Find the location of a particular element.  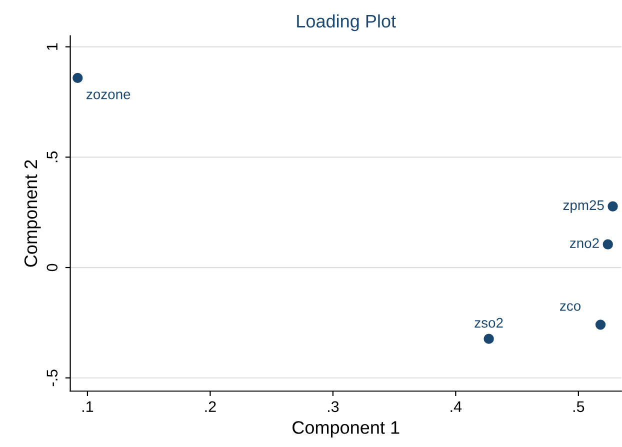

x-tick-label: .4 is located at coordinates (456, 406).